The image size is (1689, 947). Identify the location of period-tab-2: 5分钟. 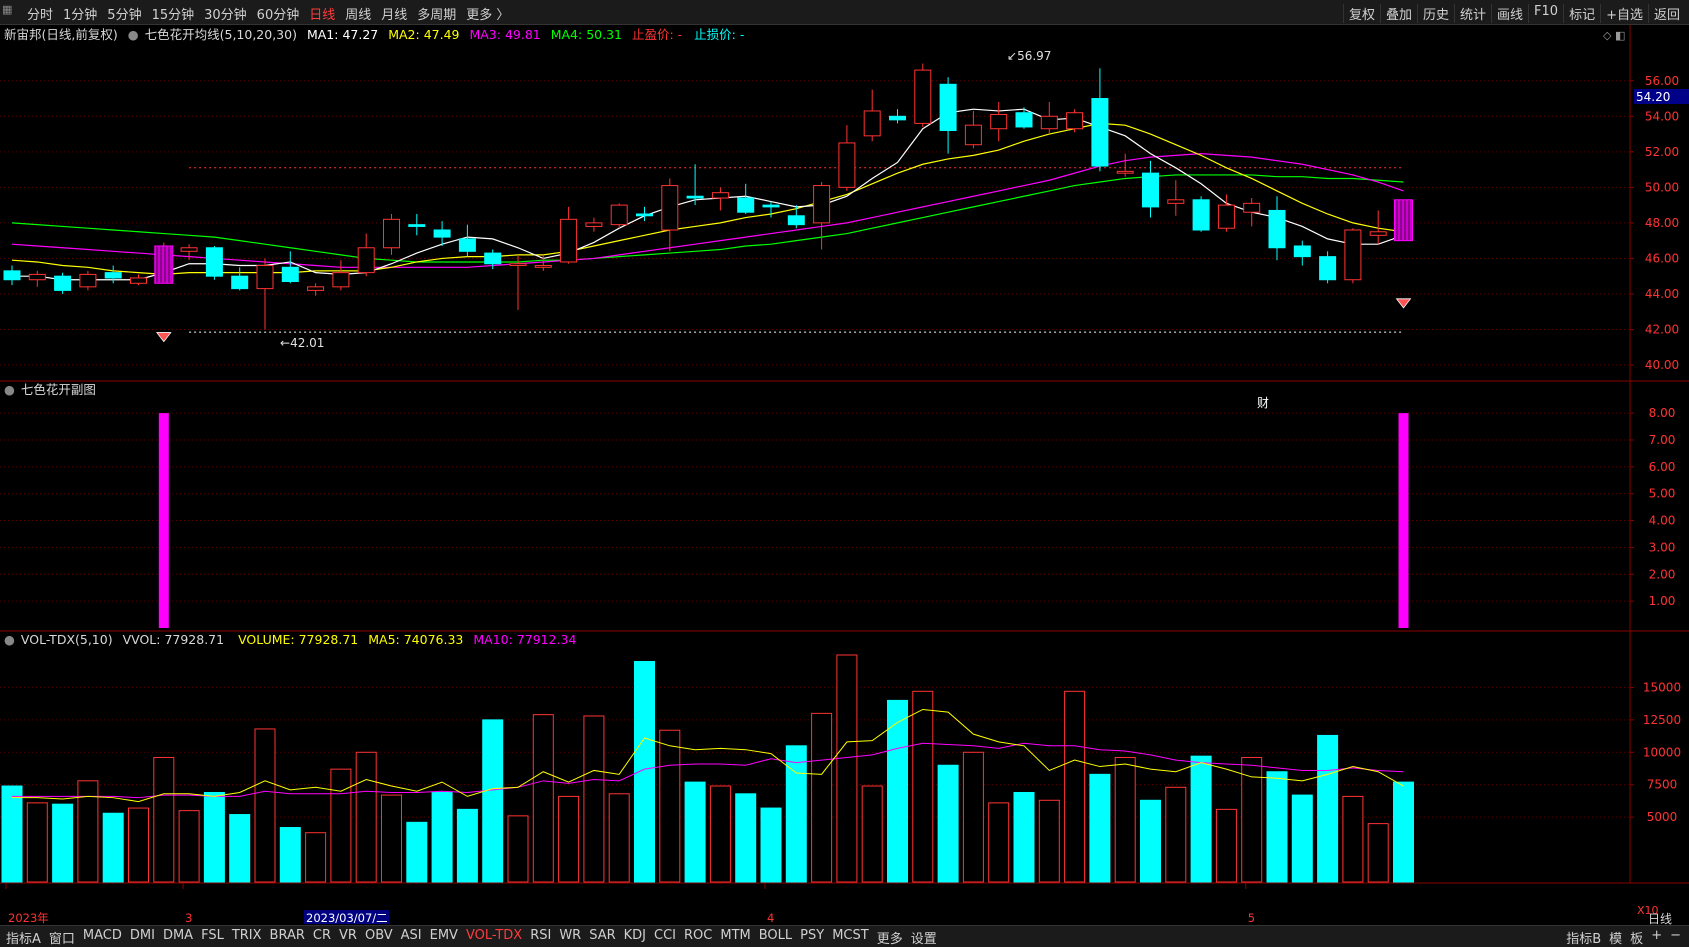
(124, 15).